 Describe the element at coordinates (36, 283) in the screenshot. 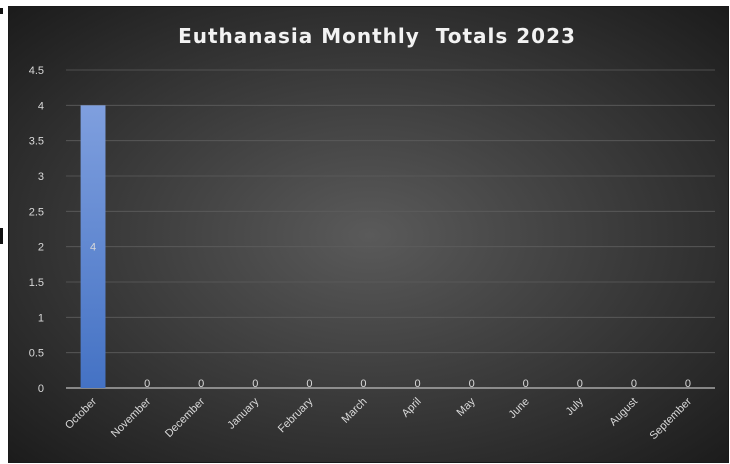

I see `y-tick-label: 1.5` at that location.